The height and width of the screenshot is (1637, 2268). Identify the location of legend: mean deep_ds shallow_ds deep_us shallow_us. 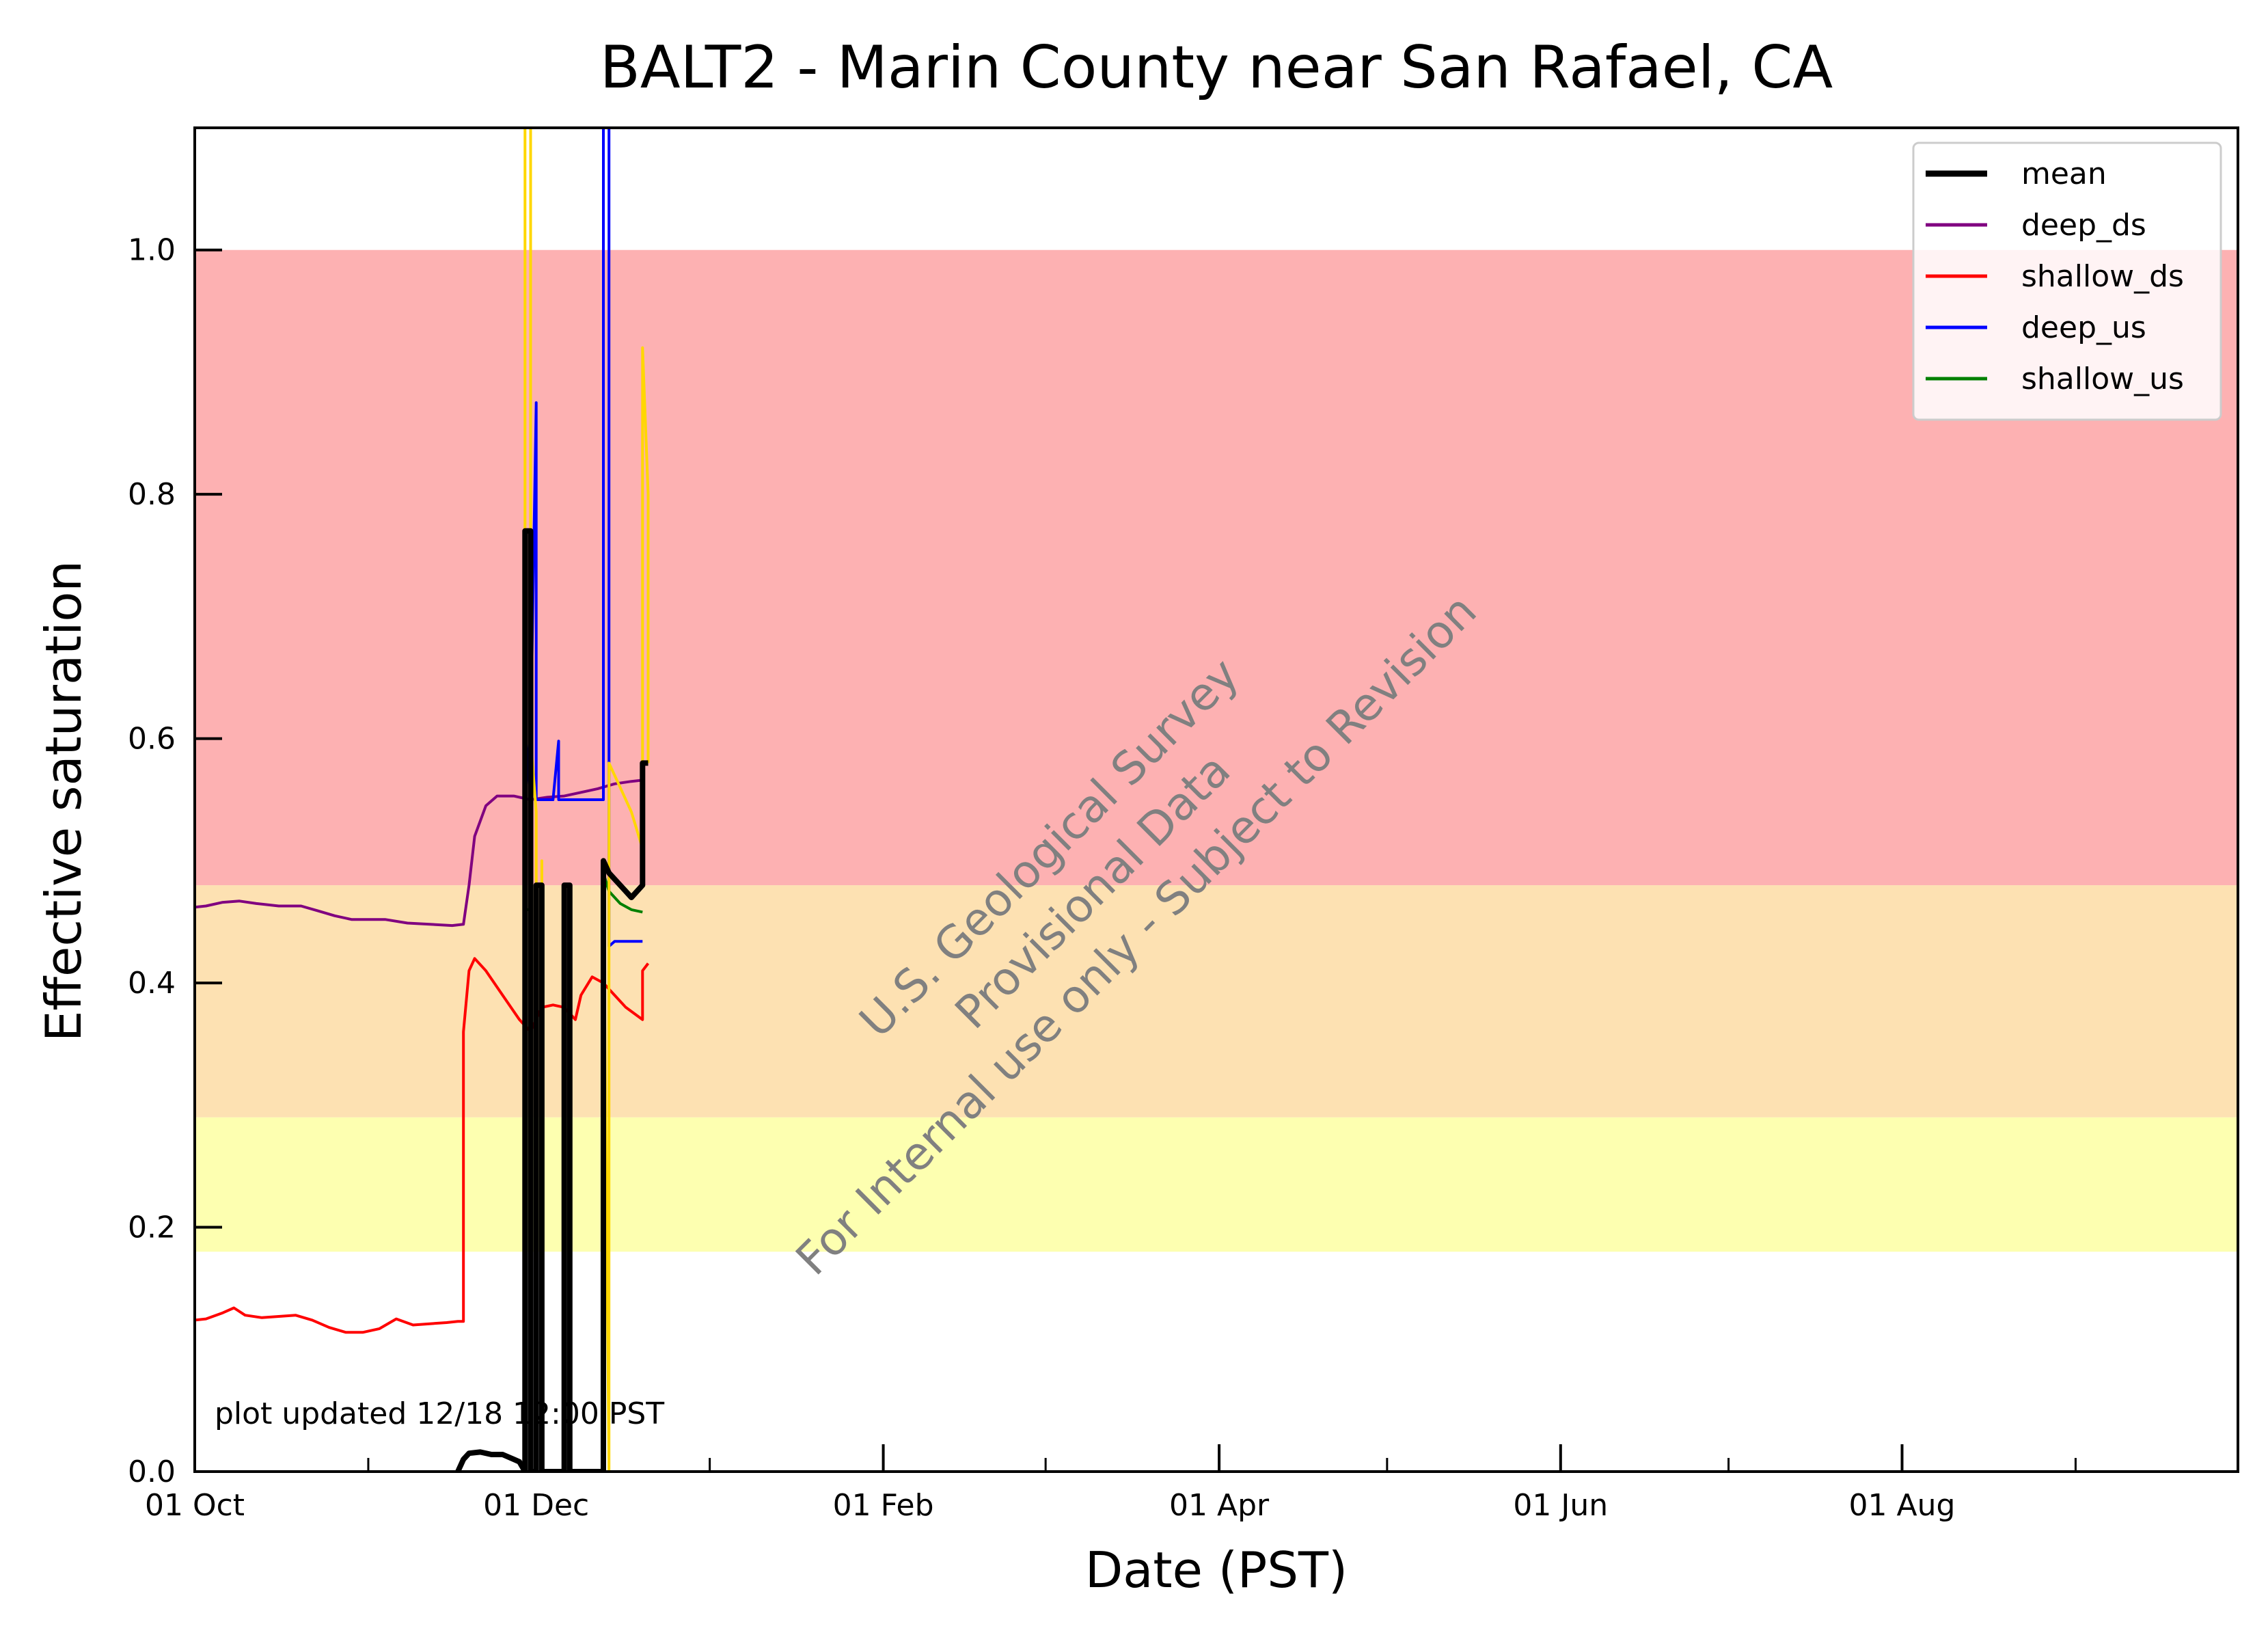
(2067, 281).